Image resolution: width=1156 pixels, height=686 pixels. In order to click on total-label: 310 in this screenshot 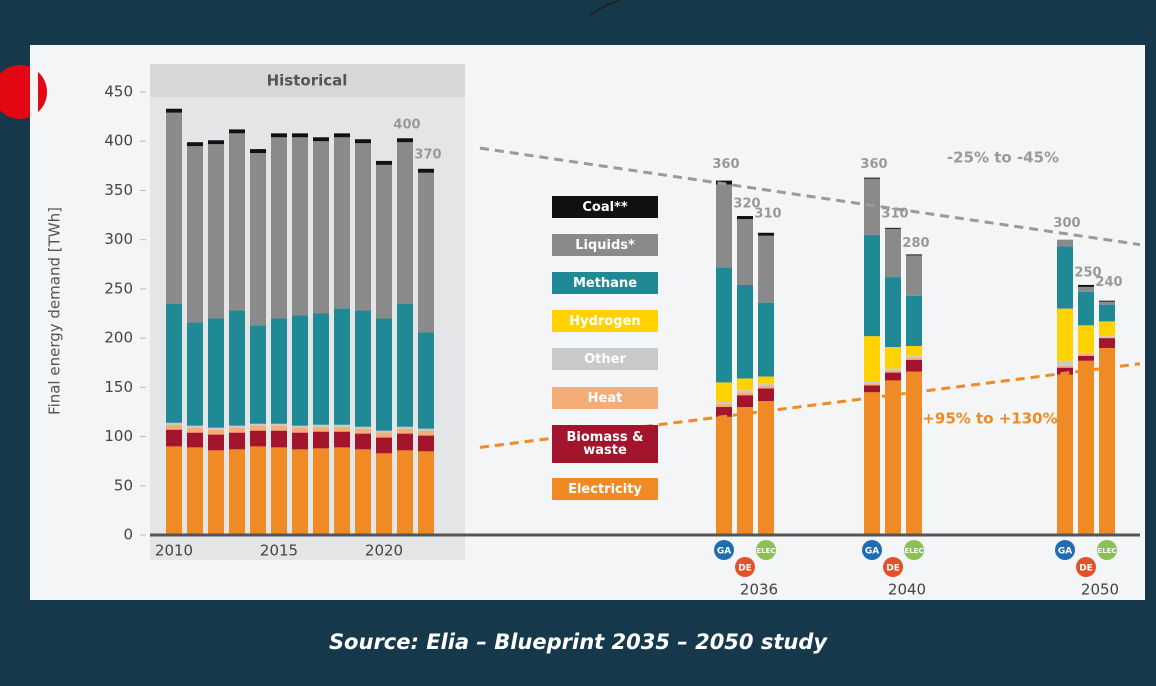, I will do `click(767, 213)`.